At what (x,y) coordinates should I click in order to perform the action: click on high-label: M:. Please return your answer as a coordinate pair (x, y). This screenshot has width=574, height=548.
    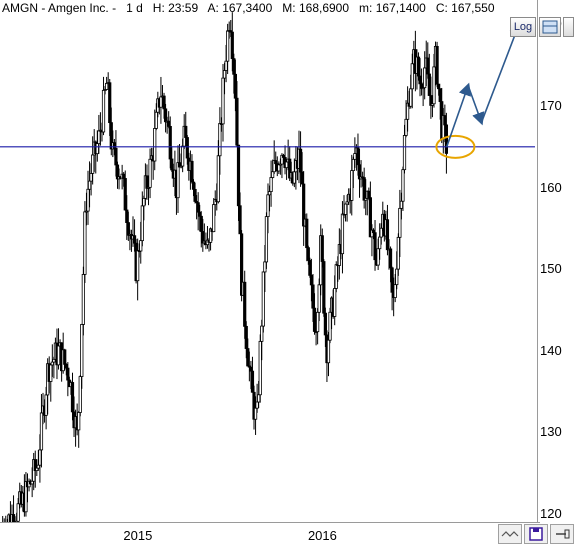
    Looking at the image, I should click on (289, 8).